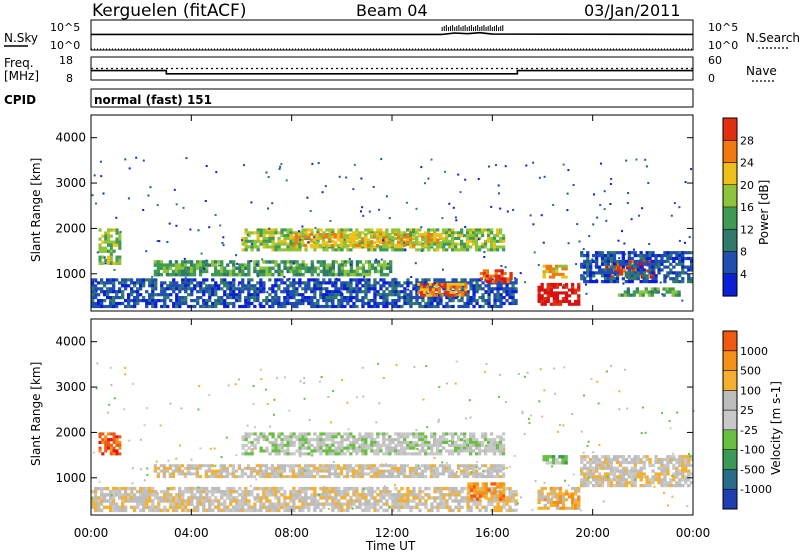  I want to click on noise-left-tick-bottom: 10^0, so click(65, 45).